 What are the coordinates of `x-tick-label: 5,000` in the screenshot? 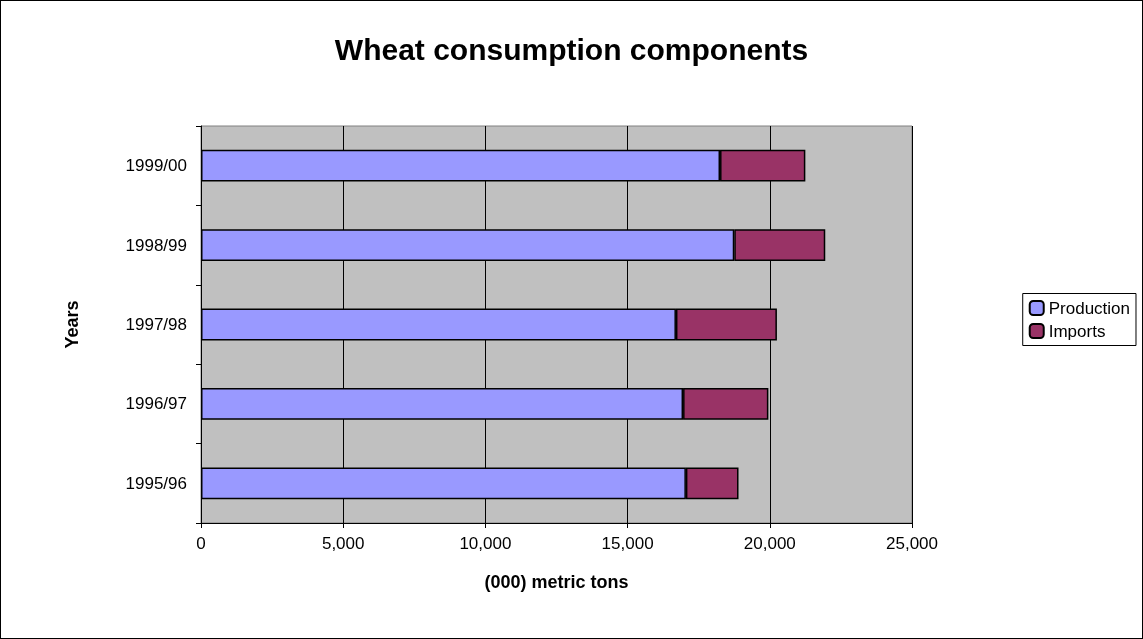 It's located at (343, 543).